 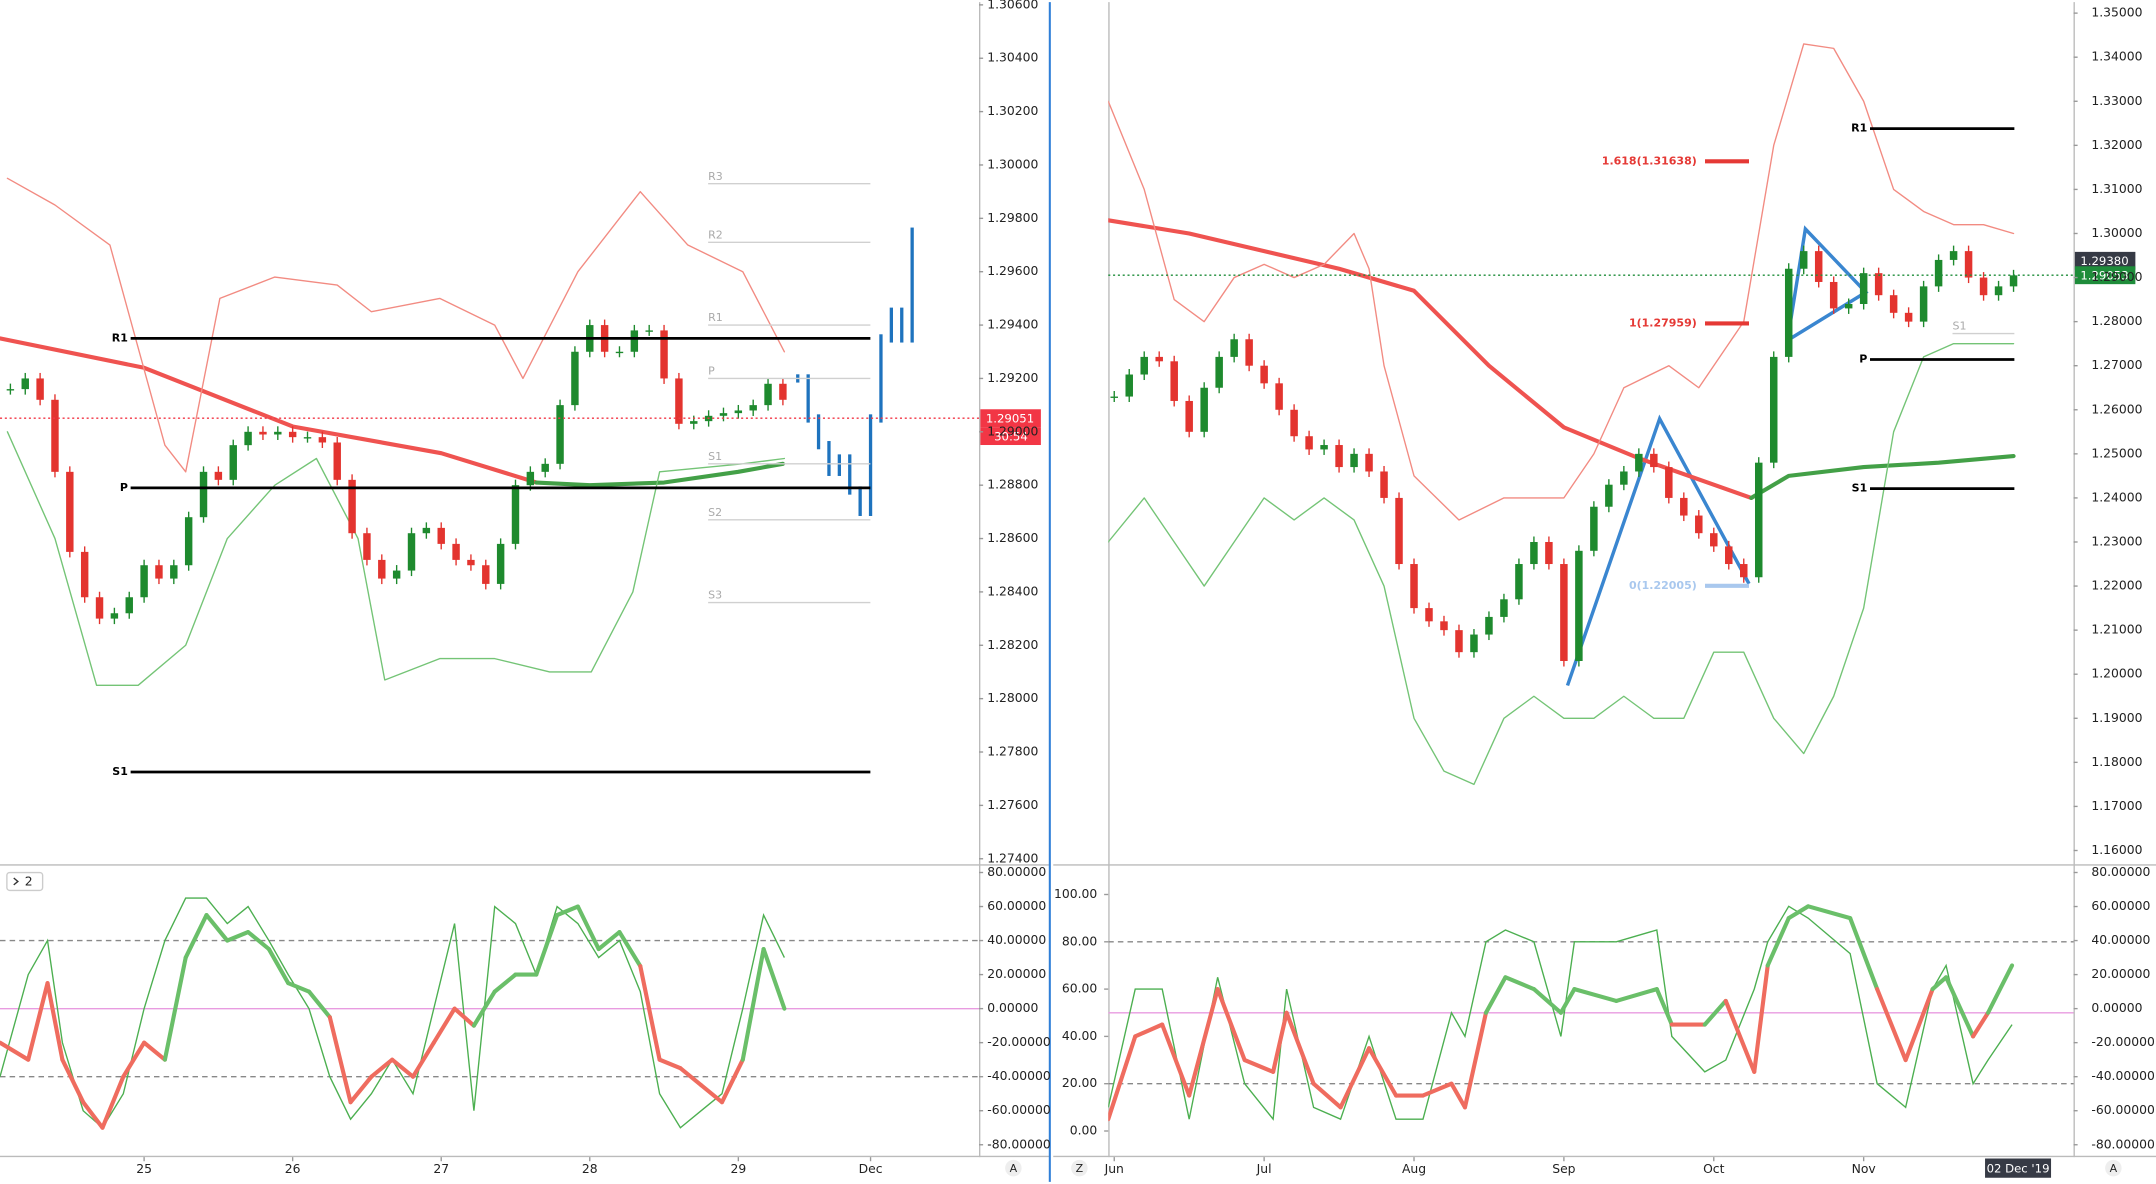 What do you see at coordinates (1012, 271) in the screenshot?
I see `y-tick-label: 1.29600` at bounding box center [1012, 271].